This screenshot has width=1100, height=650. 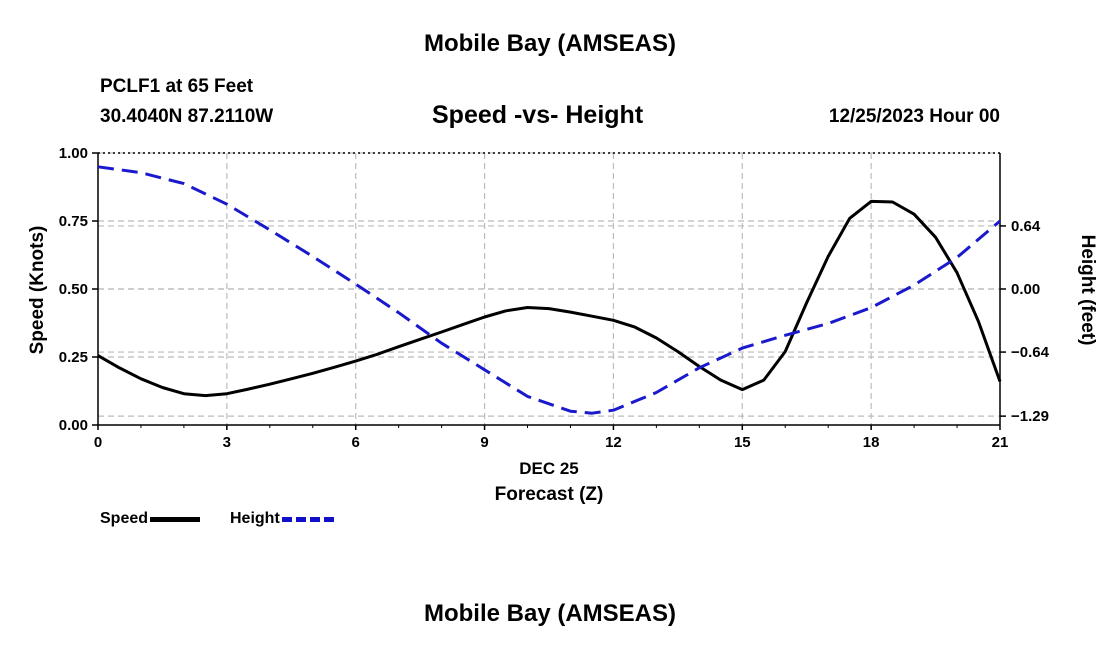 I want to click on x-tick-label-18: 18, so click(x=871, y=442).